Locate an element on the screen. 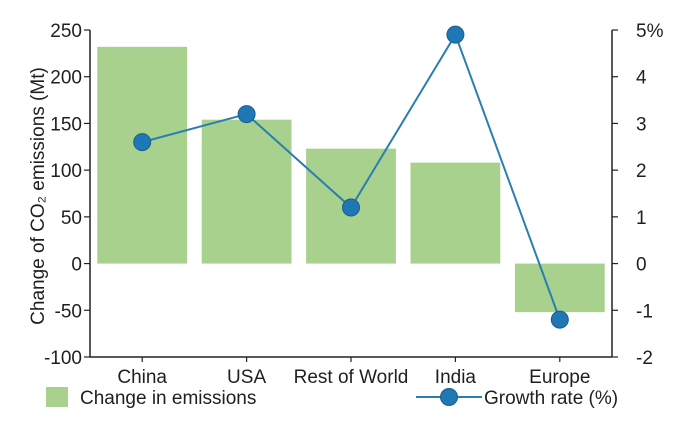 The image size is (674, 424). category-label: China is located at coordinates (142, 377).